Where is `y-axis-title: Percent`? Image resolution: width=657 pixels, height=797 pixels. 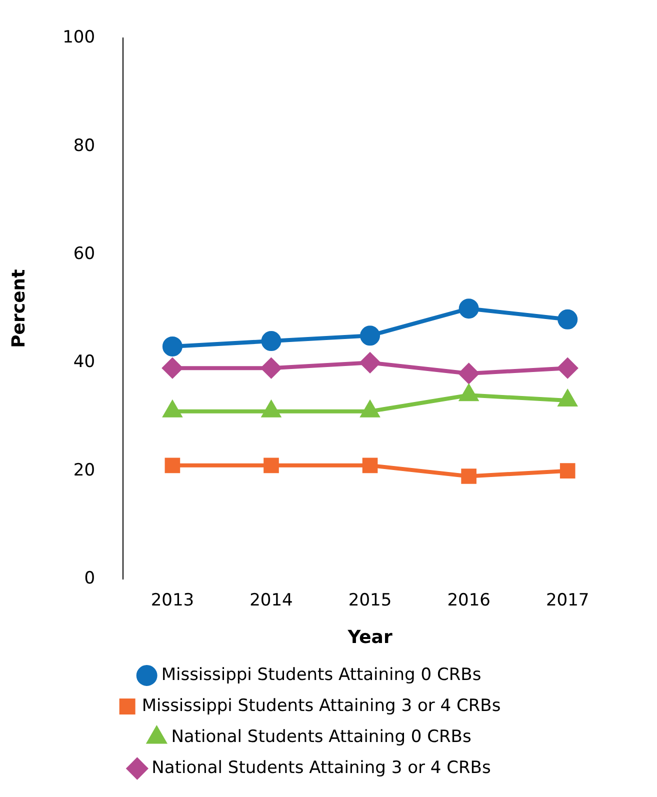
y-axis-title: Percent is located at coordinates (19, 308).